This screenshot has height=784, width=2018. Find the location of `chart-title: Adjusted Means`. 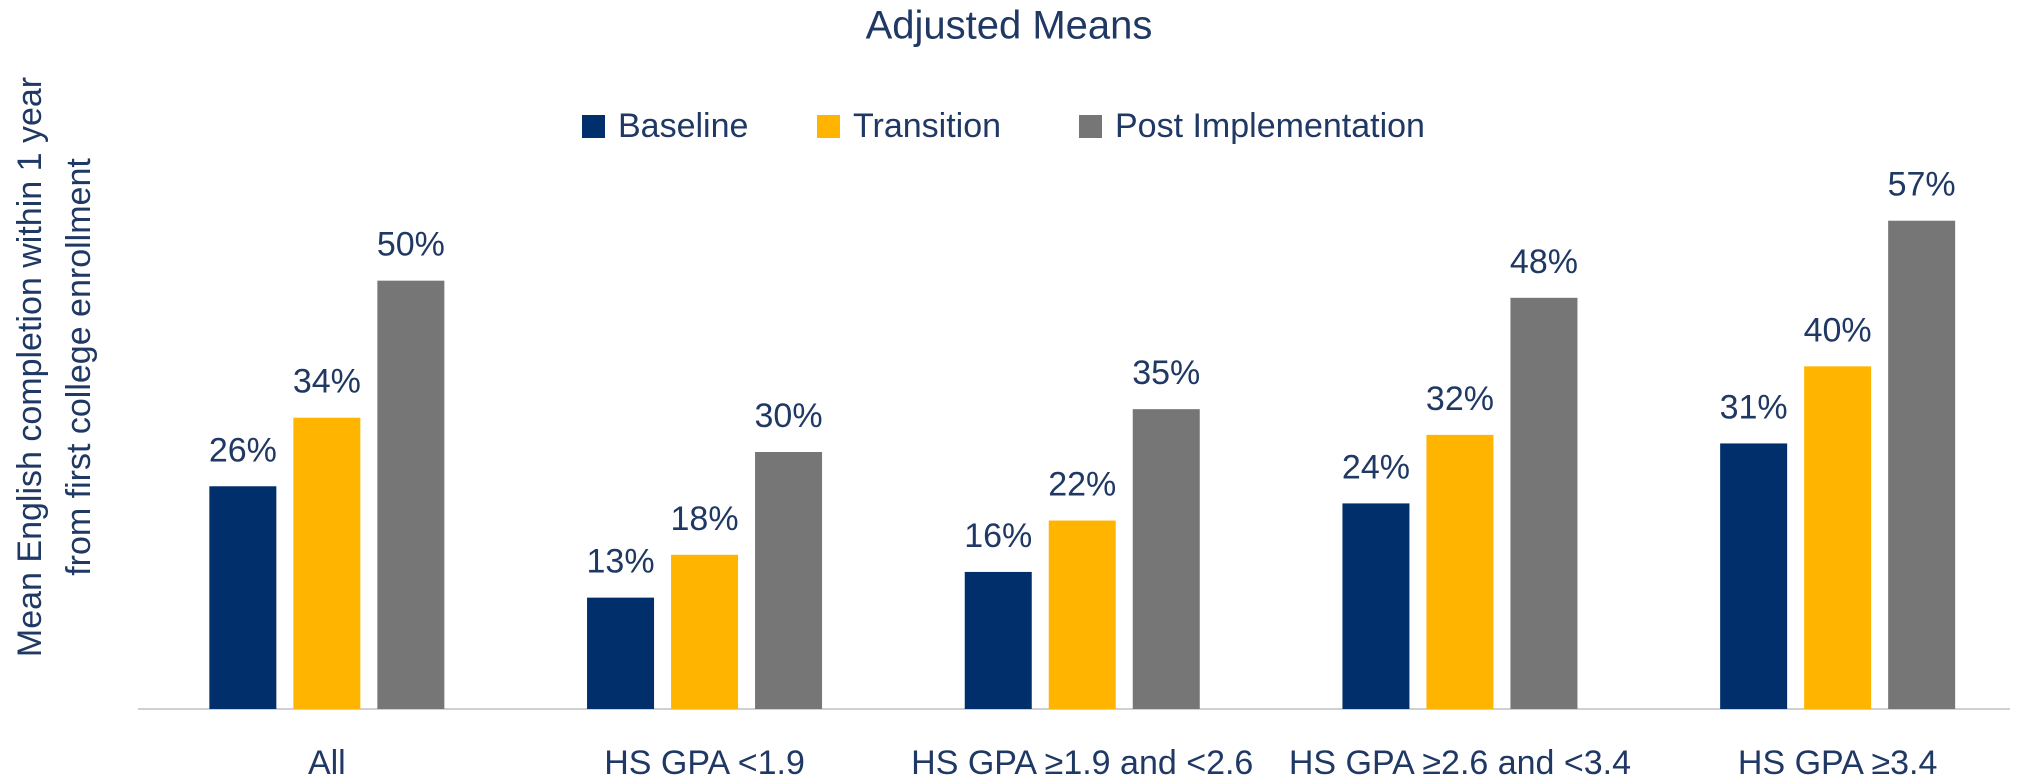

chart-title: Adjusted Means is located at coordinates (1009, 26).